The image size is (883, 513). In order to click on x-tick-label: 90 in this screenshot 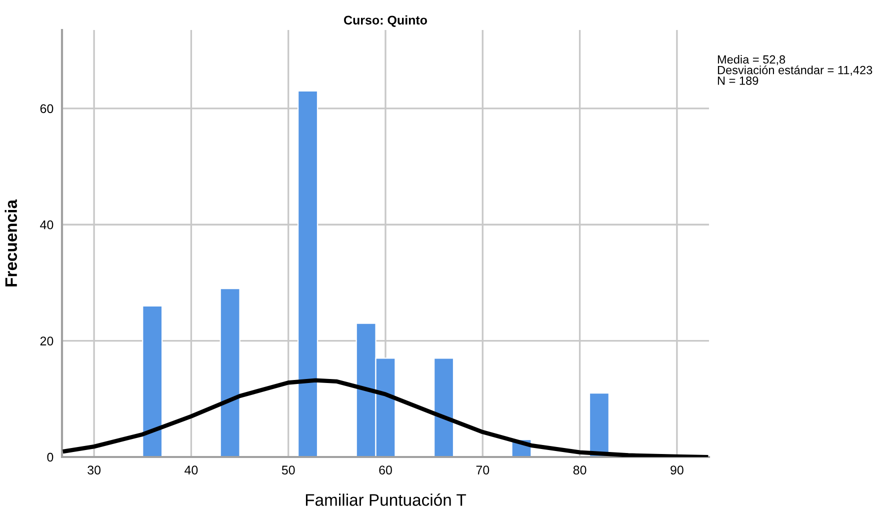, I will do `click(677, 470)`.